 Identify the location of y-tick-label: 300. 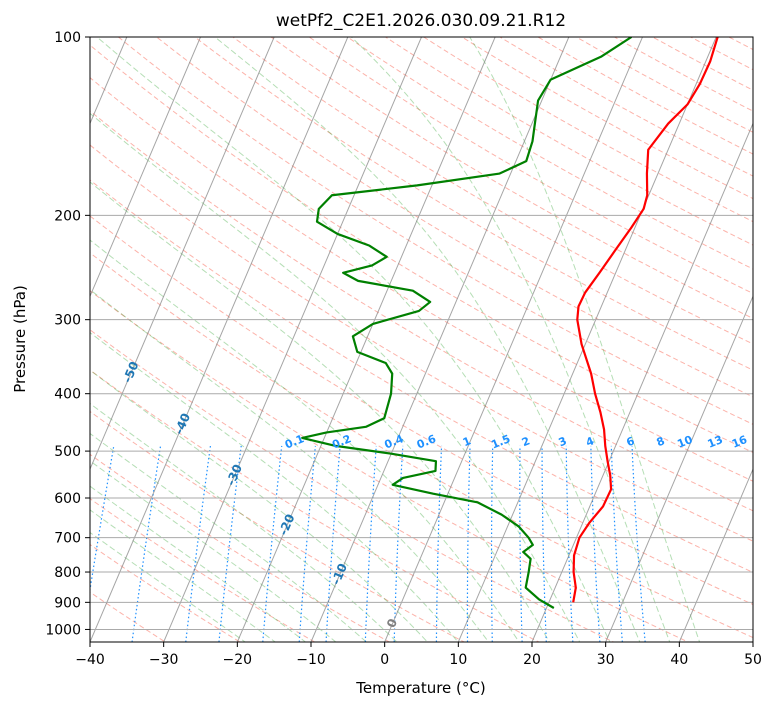
(67, 321).